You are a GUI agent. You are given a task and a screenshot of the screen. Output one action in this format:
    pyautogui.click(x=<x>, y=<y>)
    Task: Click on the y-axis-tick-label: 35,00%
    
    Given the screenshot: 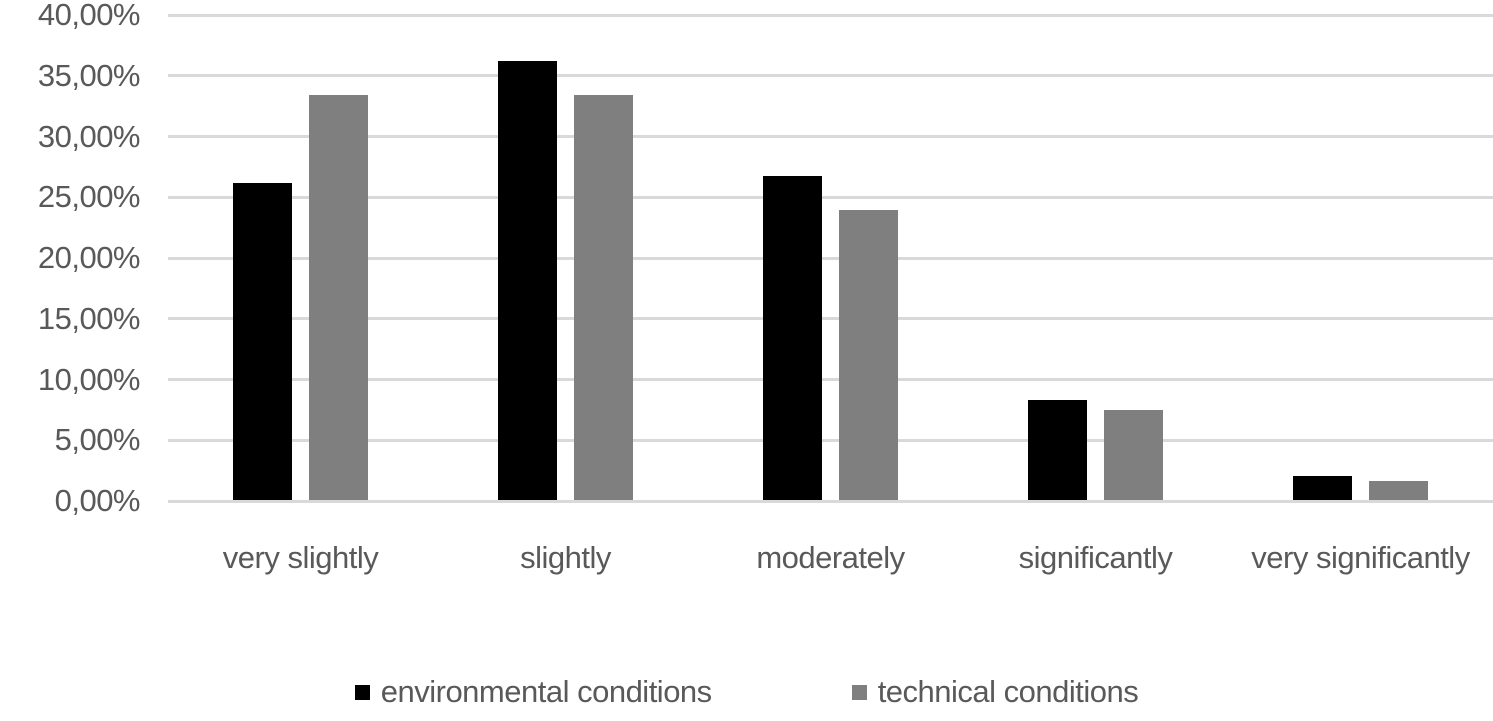 What is the action you would take?
    pyautogui.click(x=89, y=75)
    